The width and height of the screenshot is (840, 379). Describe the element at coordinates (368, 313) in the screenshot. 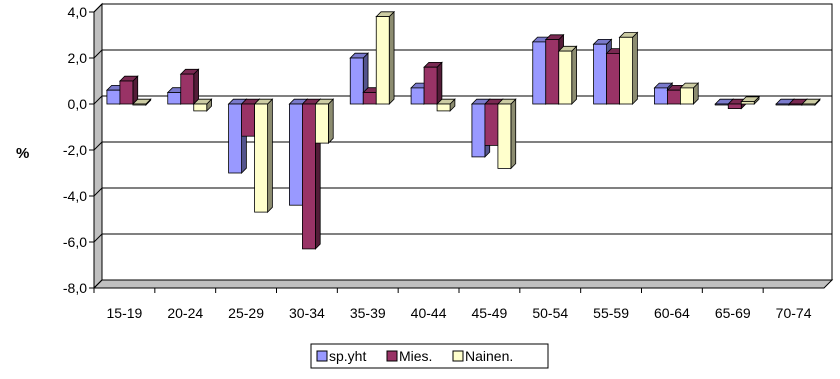

I see `x-tick-label: 35-39` at that location.